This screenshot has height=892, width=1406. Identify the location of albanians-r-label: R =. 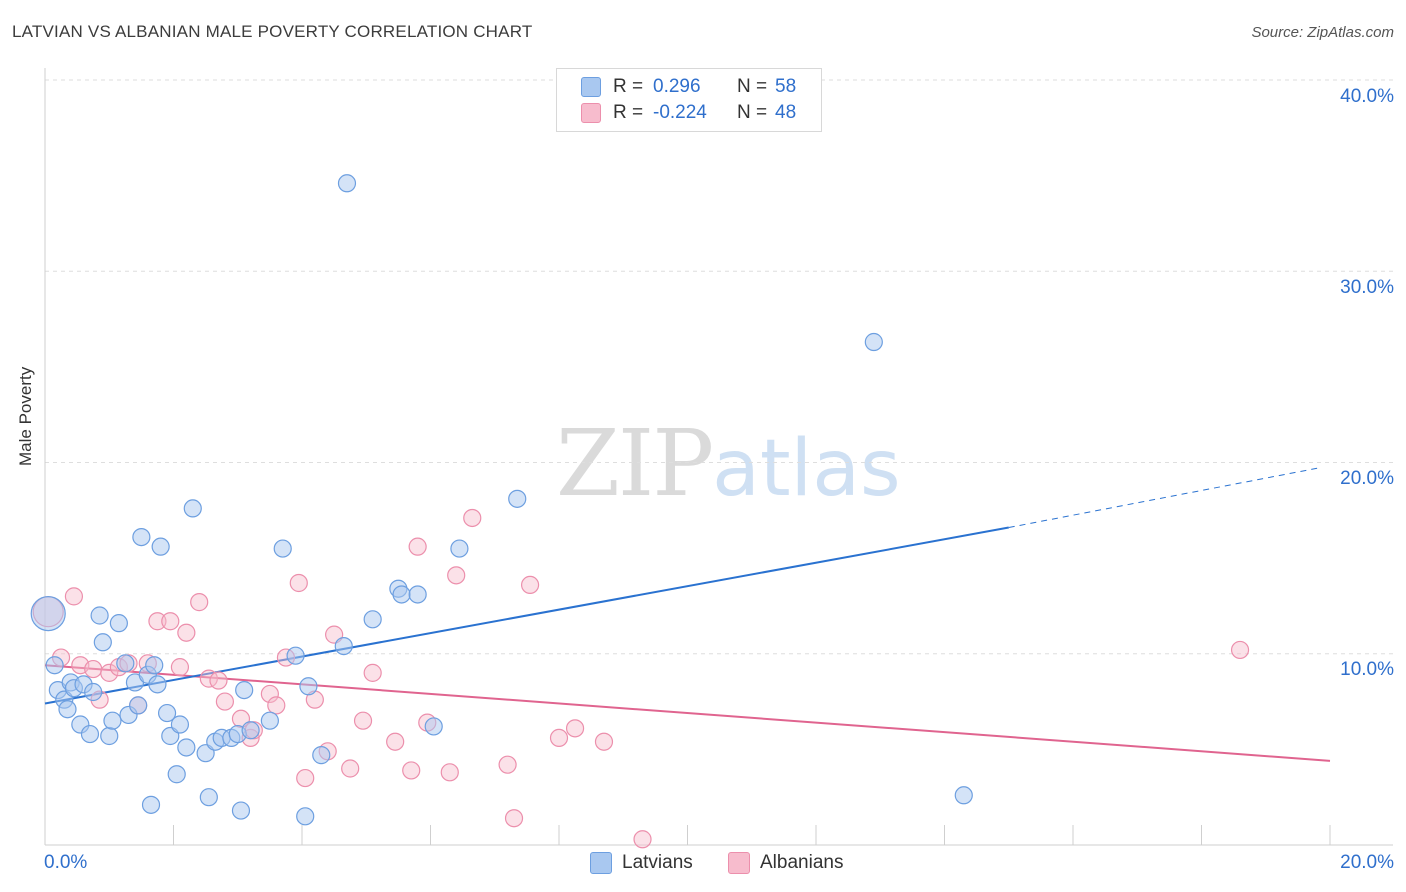
(628, 112).